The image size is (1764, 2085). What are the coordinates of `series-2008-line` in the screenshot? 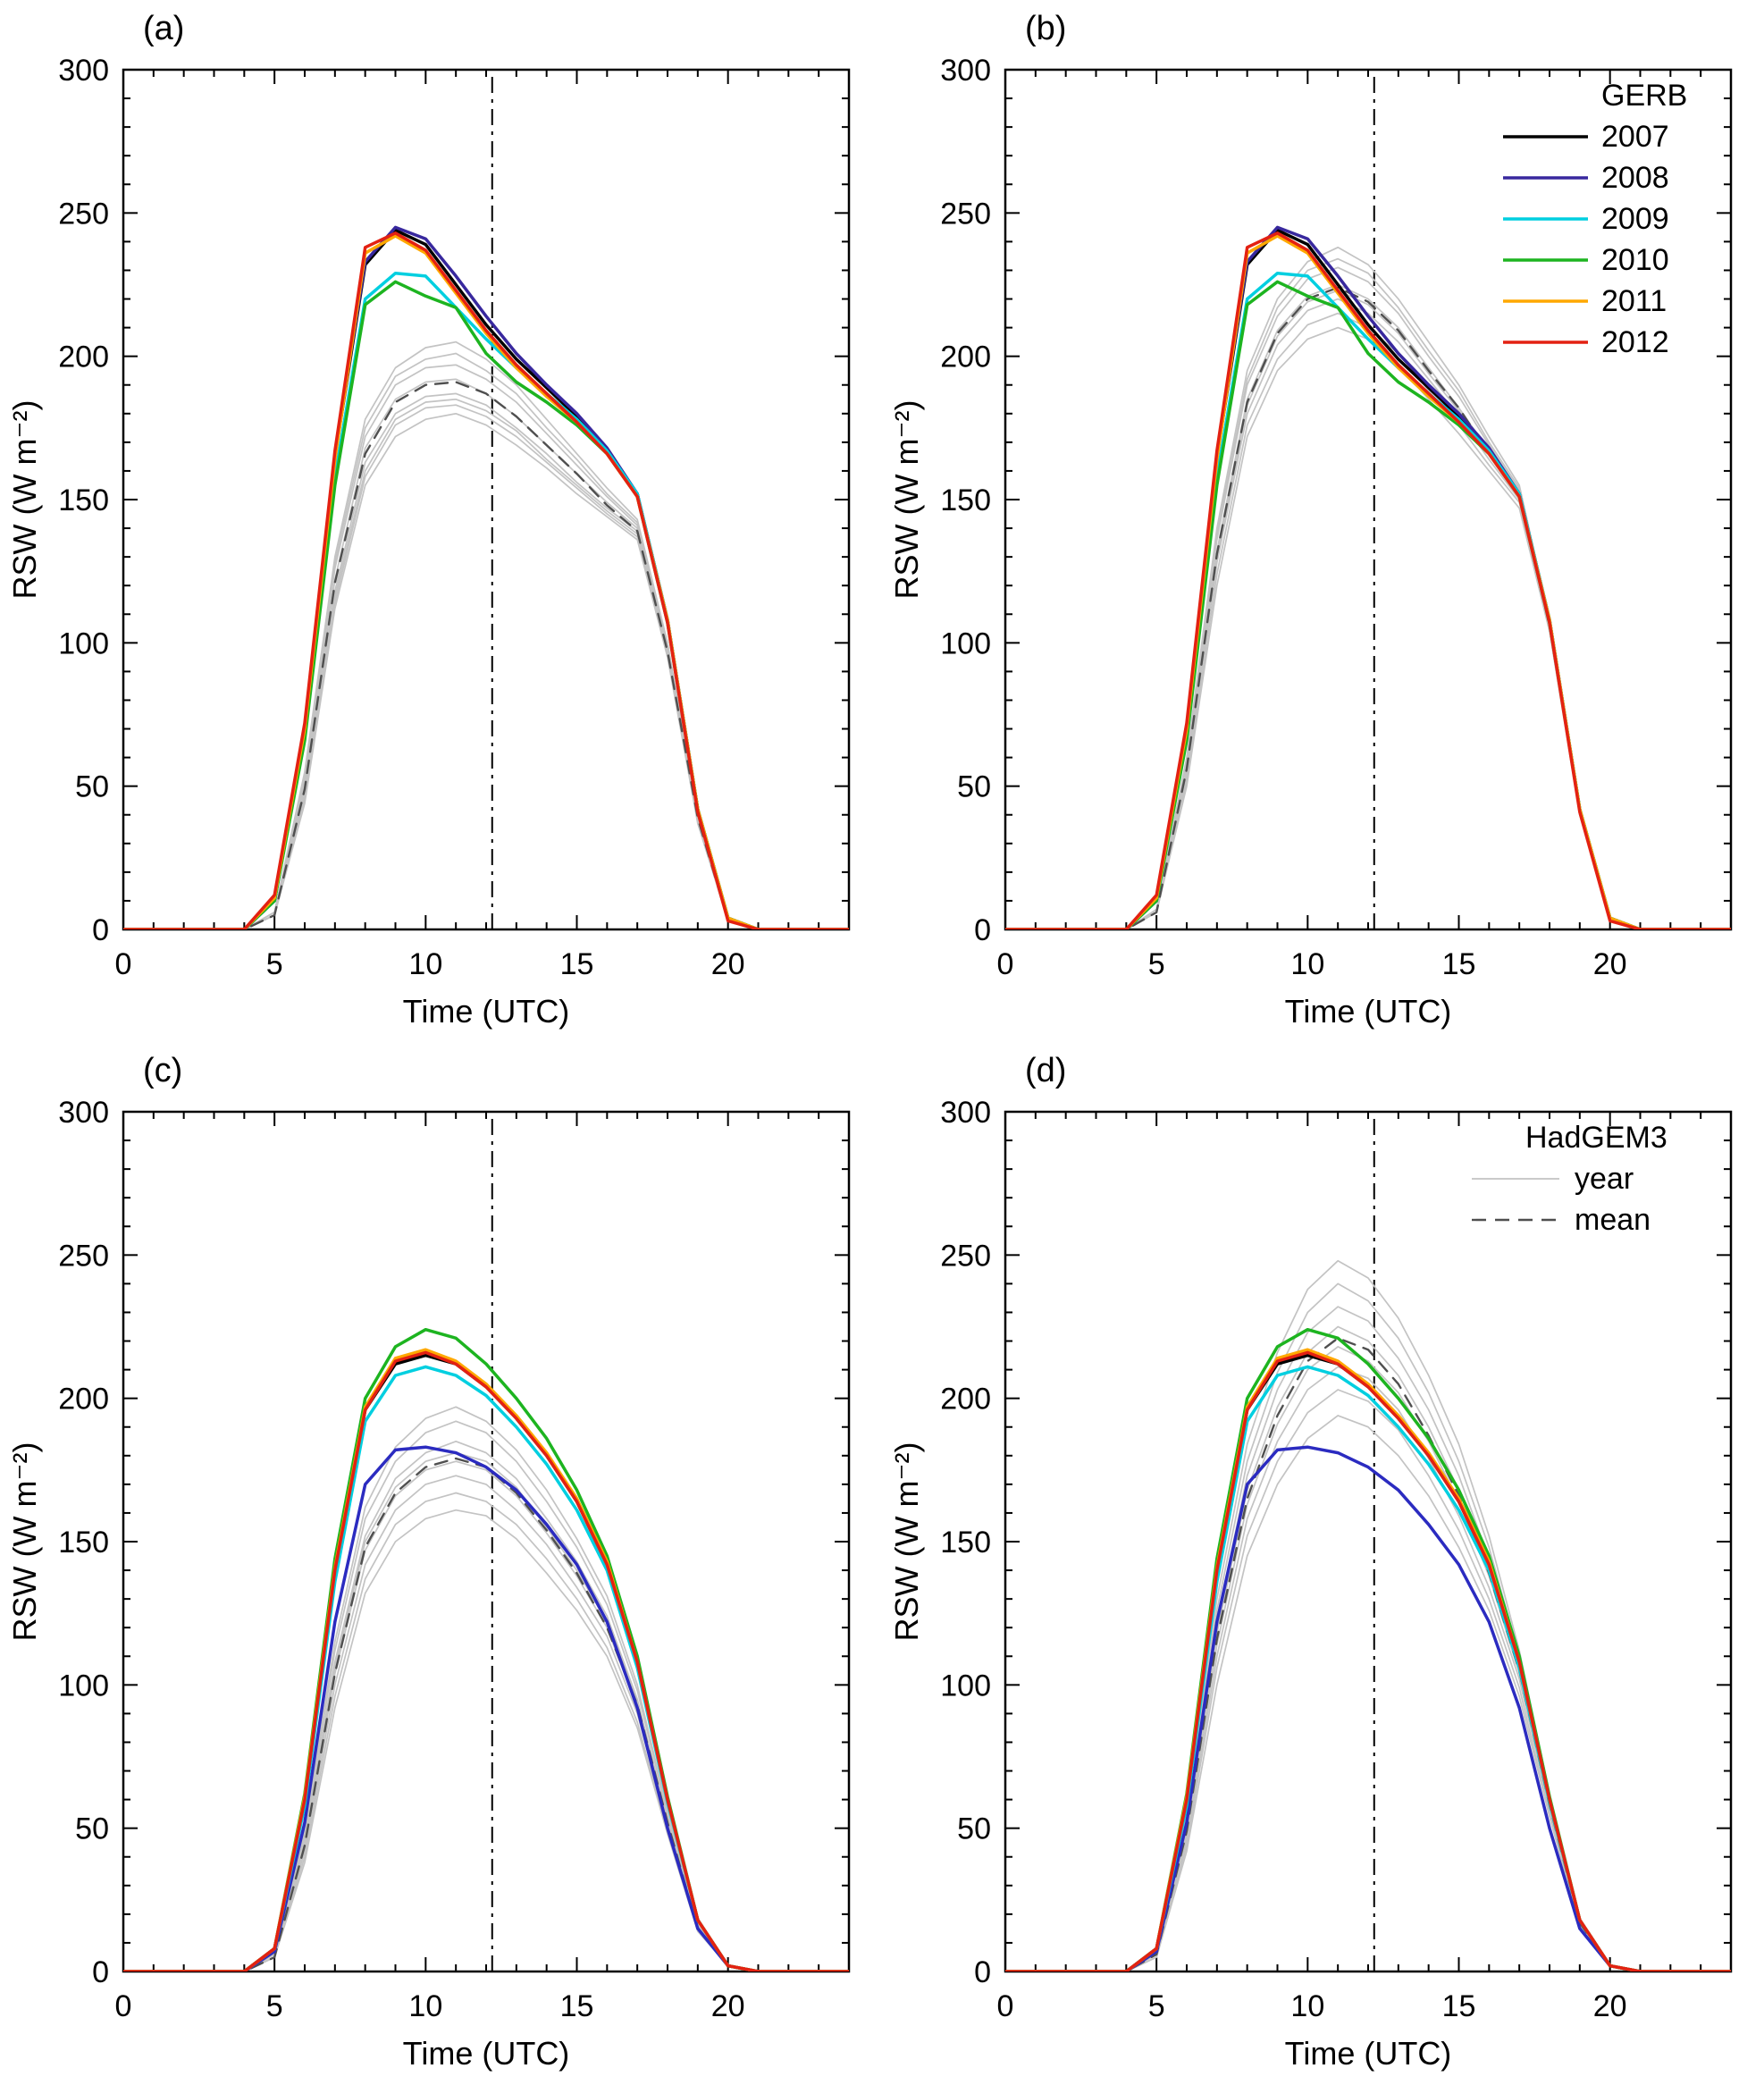 It's located at (1368, 1708).